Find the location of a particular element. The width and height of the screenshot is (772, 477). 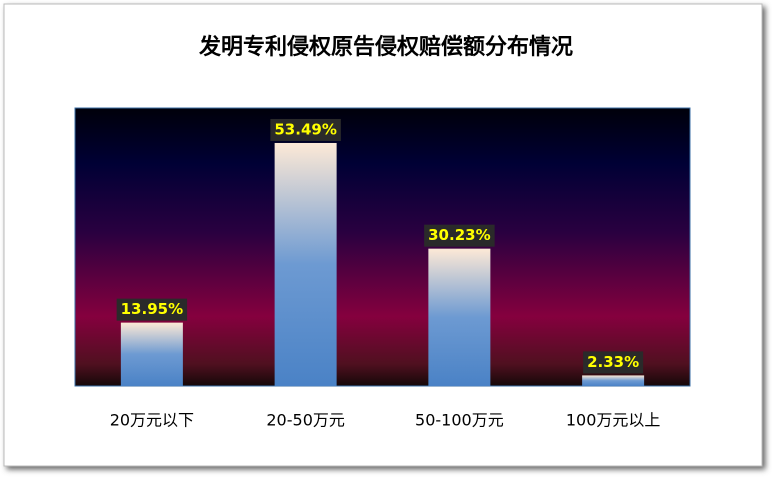

chart-title: 发明专利侵权原告侵权赔偿额分布情况 is located at coordinates (385, 47).